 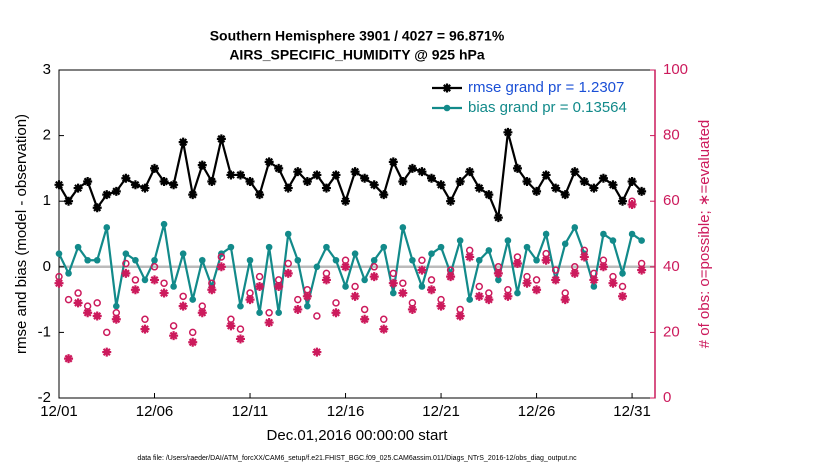 I want to click on legend-label: rmse grand pr = 1.2307, so click(x=546, y=87).